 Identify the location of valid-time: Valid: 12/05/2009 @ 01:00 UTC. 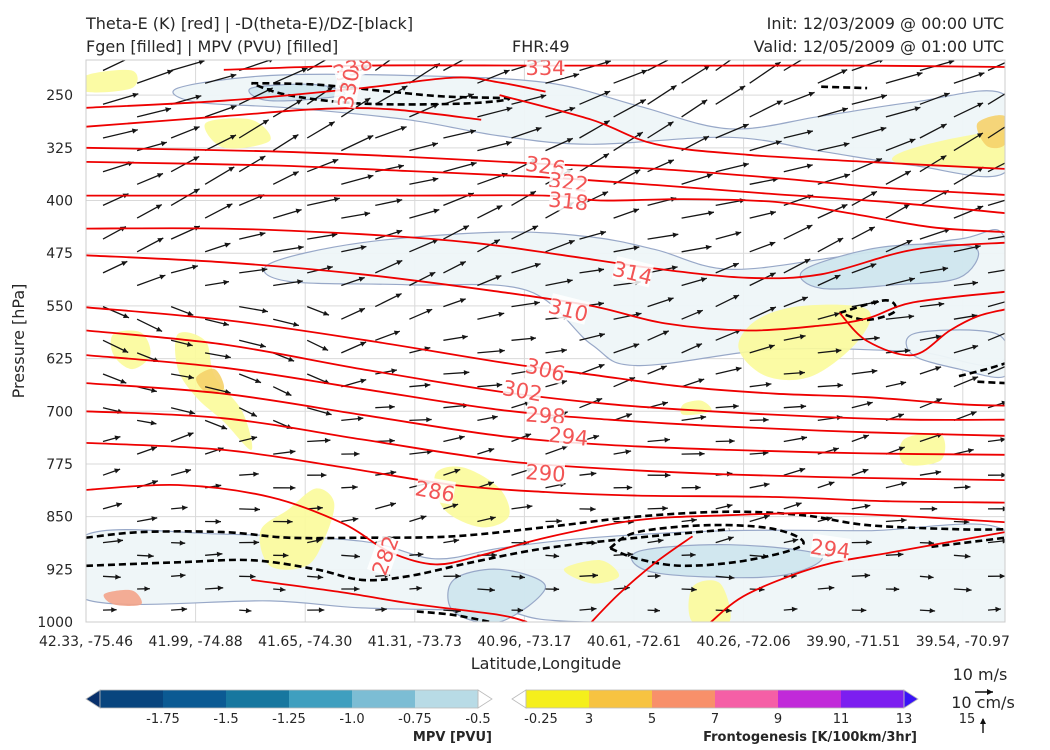
(878, 46).